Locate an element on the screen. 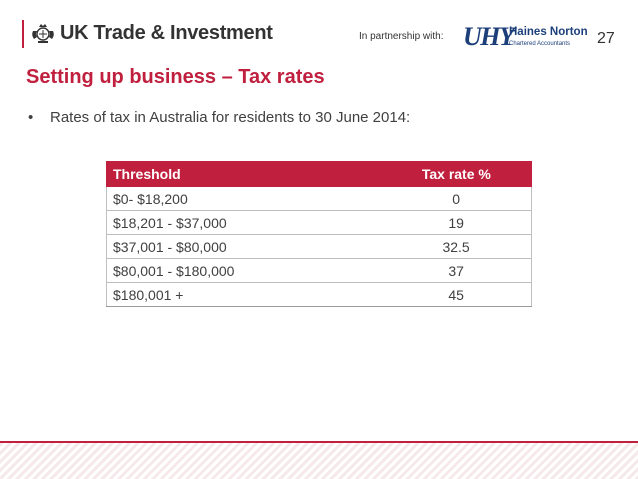  page-number: 27 is located at coordinates (606, 38).